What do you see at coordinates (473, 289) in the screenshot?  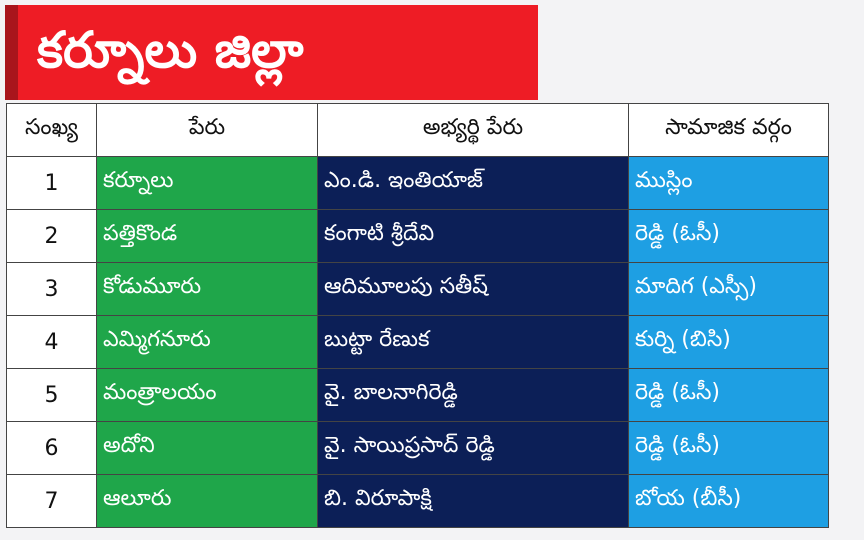 I see `candidate-name: ఆదిమూలపు సతీష్` at bounding box center [473, 289].